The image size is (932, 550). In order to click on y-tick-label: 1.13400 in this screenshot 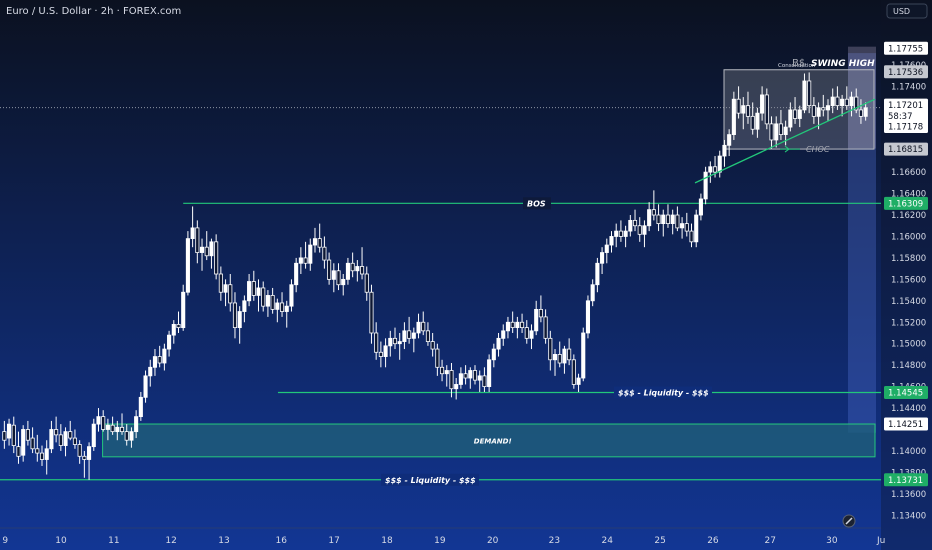, I will do `click(908, 516)`.